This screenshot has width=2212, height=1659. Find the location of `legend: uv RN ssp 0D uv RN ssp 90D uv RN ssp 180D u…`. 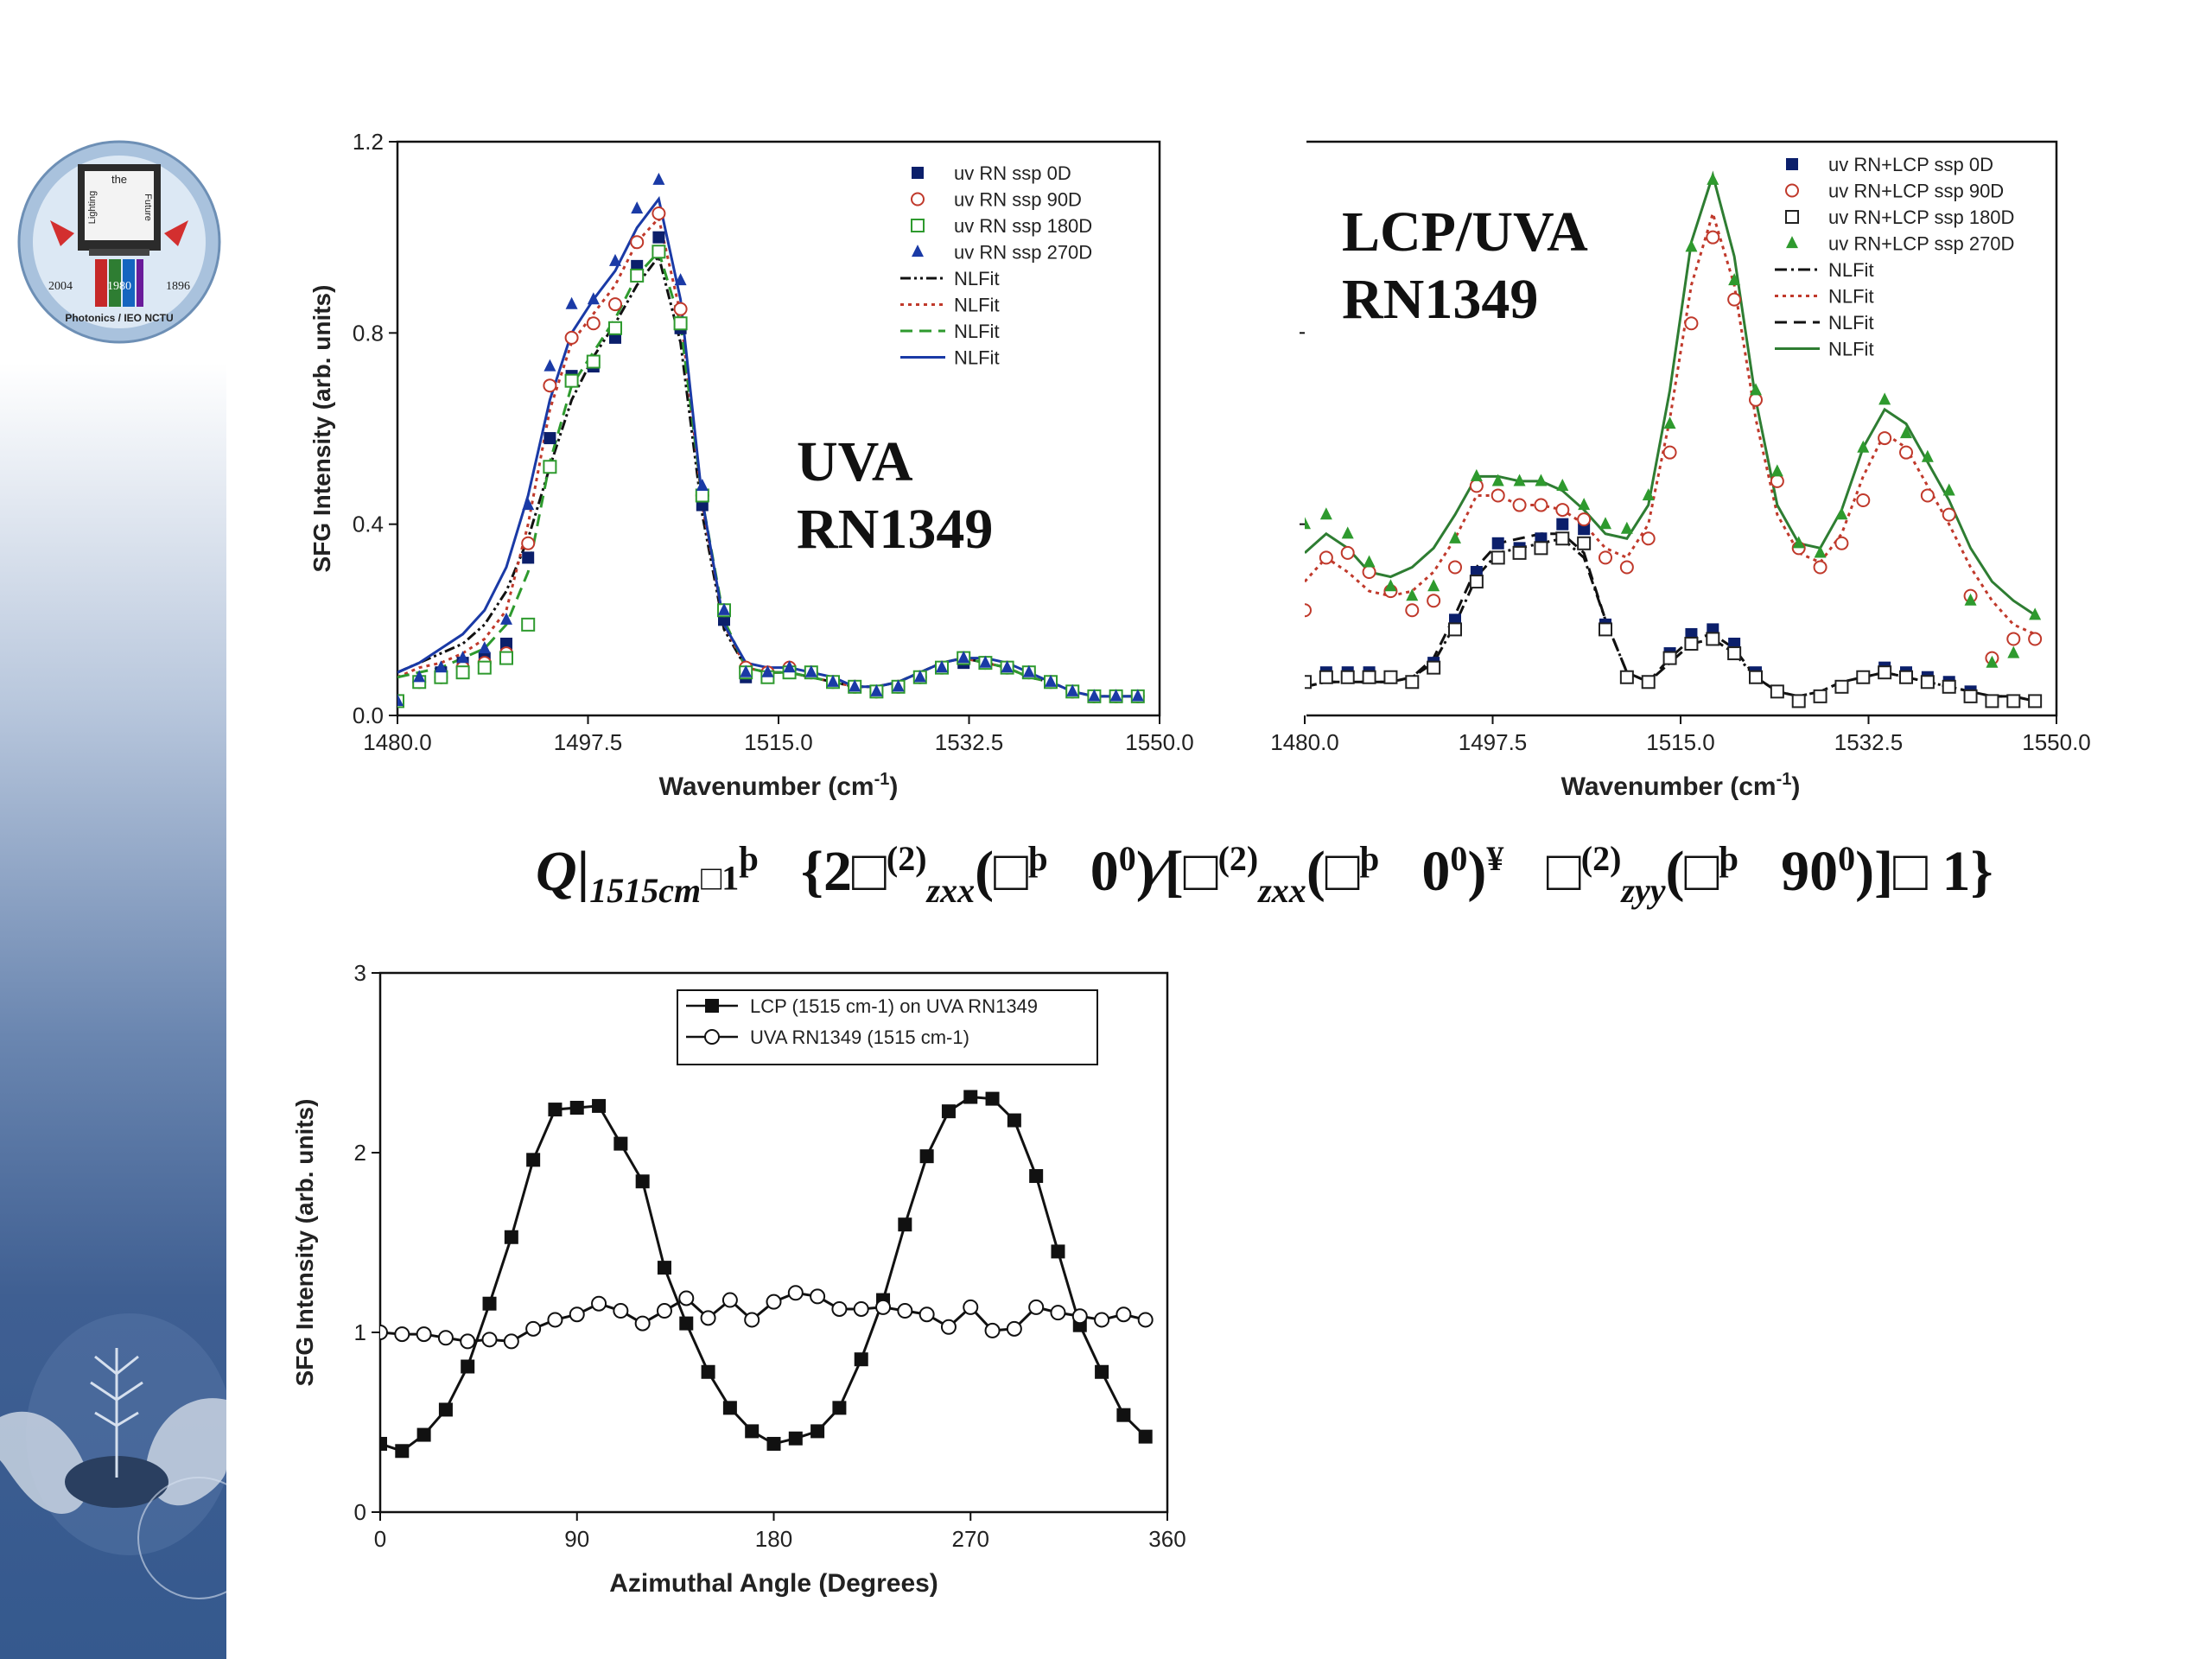

legend: uv RN ssp 0D uv RN ssp 90D uv RN ssp 180D u… is located at coordinates (996, 265).